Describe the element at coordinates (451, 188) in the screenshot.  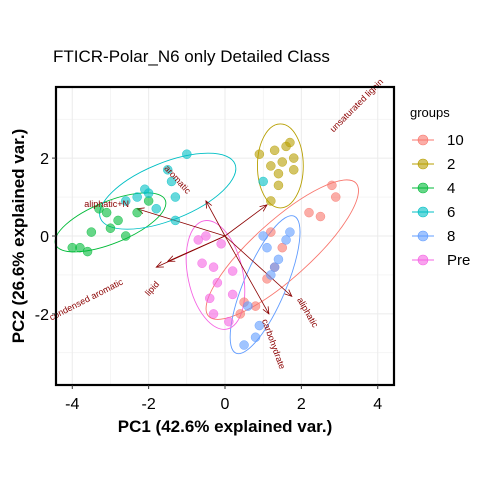
I see `legend-label: 4` at that location.